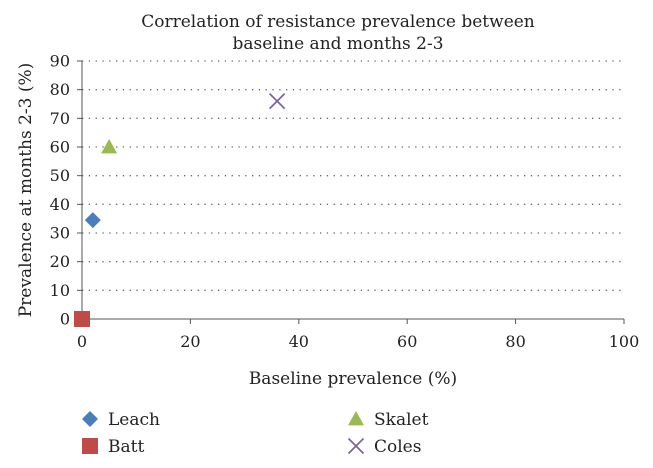  I want to click on y-tick-label-50: 50, so click(60, 175).